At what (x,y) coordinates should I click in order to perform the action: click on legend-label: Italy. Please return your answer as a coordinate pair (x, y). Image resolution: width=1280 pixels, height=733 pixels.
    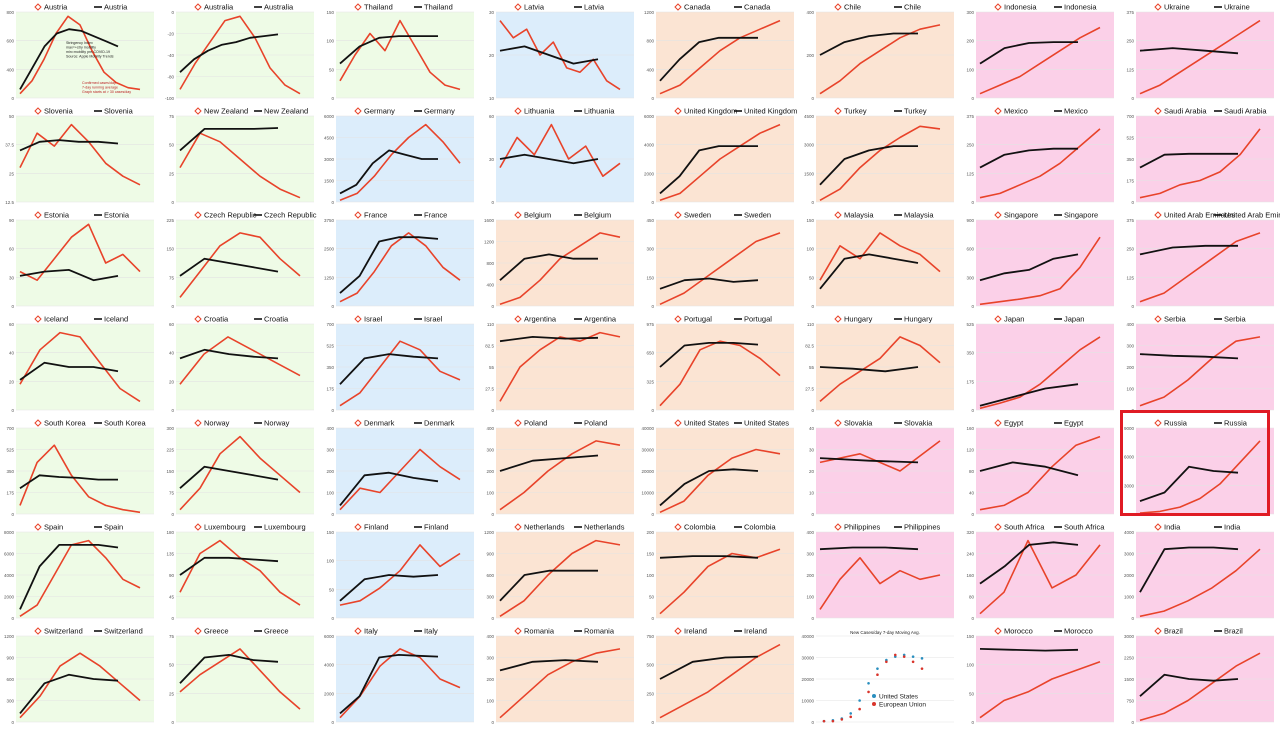
    Looking at the image, I should click on (371, 631).